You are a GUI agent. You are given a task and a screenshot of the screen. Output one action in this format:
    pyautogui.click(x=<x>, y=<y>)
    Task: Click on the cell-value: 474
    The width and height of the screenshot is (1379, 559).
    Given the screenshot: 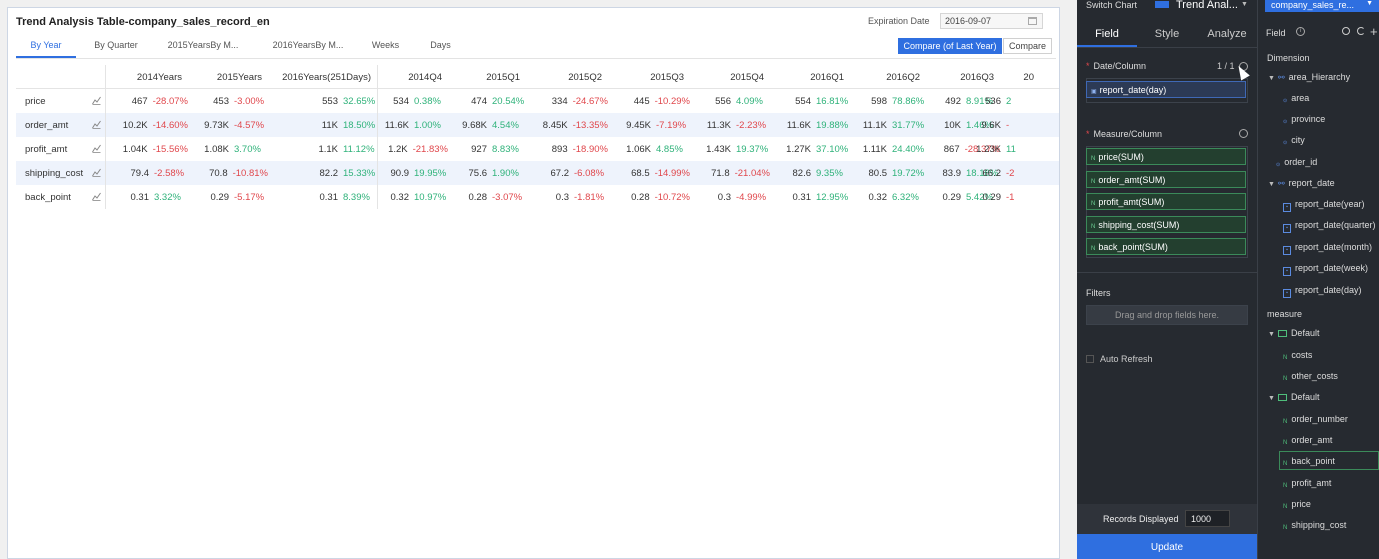 What is the action you would take?
    pyautogui.click(x=479, y=101)
    